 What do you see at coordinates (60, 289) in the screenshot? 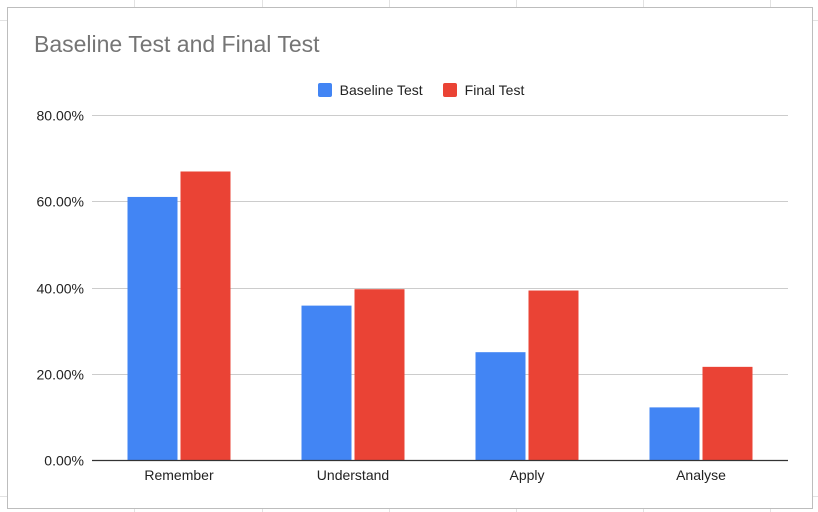
I see `y-tick-label: 40.00%` at bounding box center [60, 289].